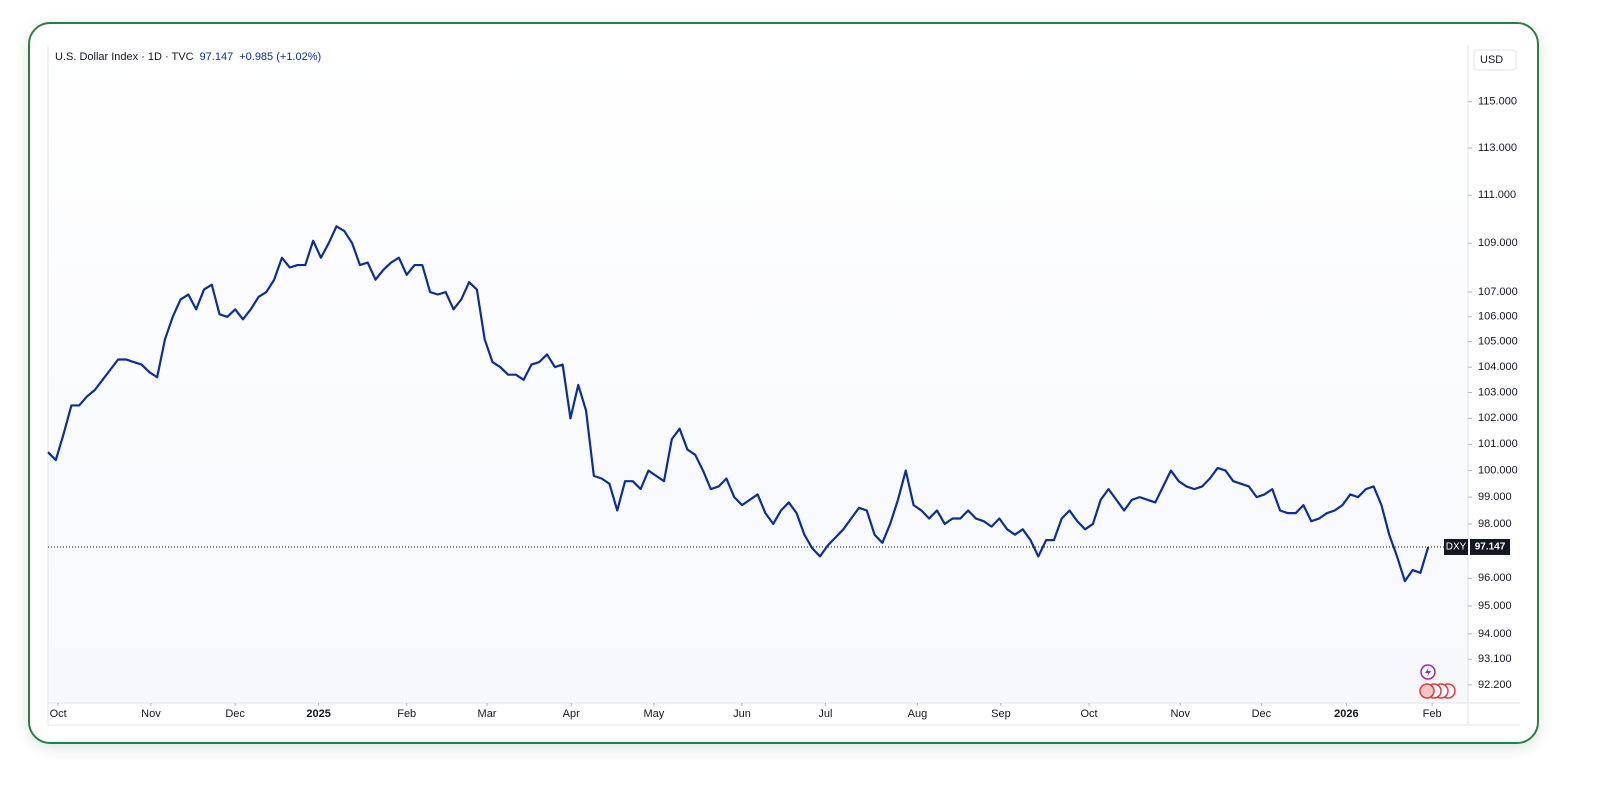 This screenshot has width=1600, height=787. What do you see at coordinates (825, 714) in the screenshot?
I see `x-tick-label: Jul` at bounding box center [825, 714].